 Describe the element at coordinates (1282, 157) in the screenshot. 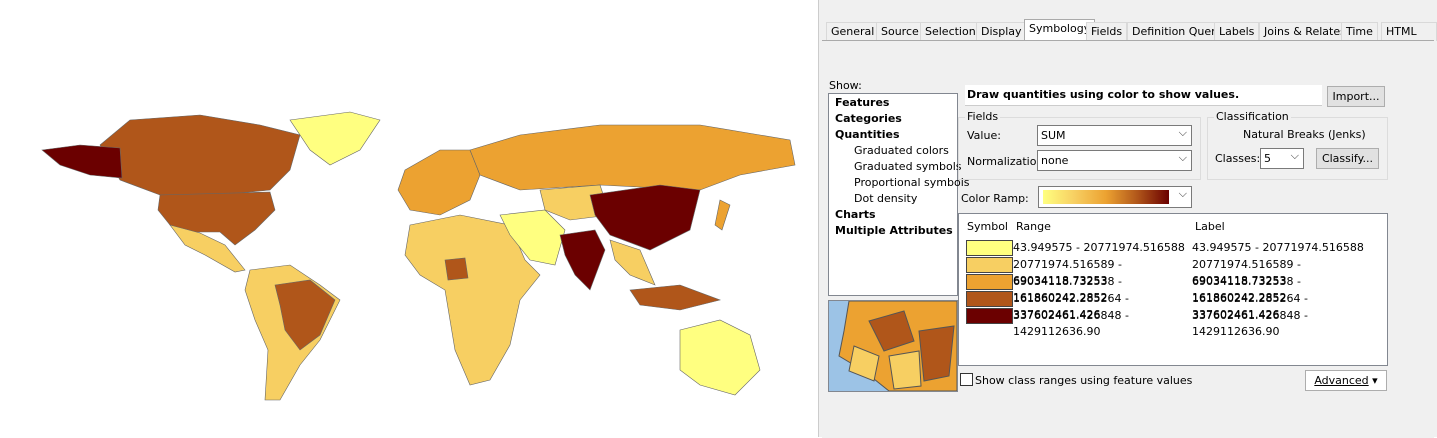

I see `classes-select: 5` at that location.